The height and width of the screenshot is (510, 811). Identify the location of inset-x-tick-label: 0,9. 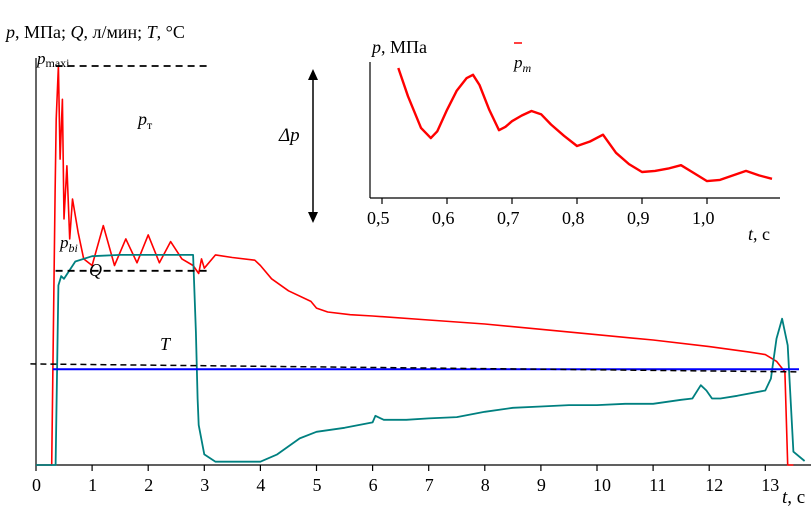
(638, 218).